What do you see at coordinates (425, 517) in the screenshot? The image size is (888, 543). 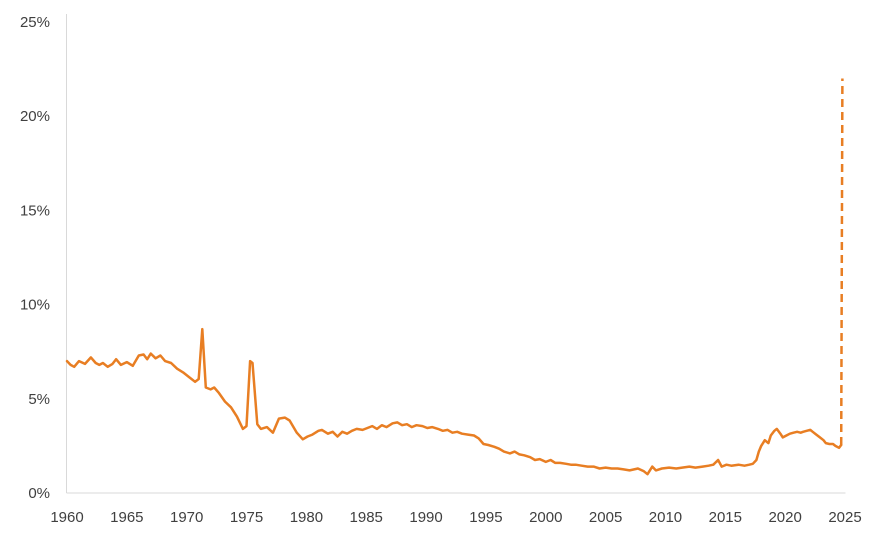 I see `x-tick-label: 1990` at bounding box center [425, 517].